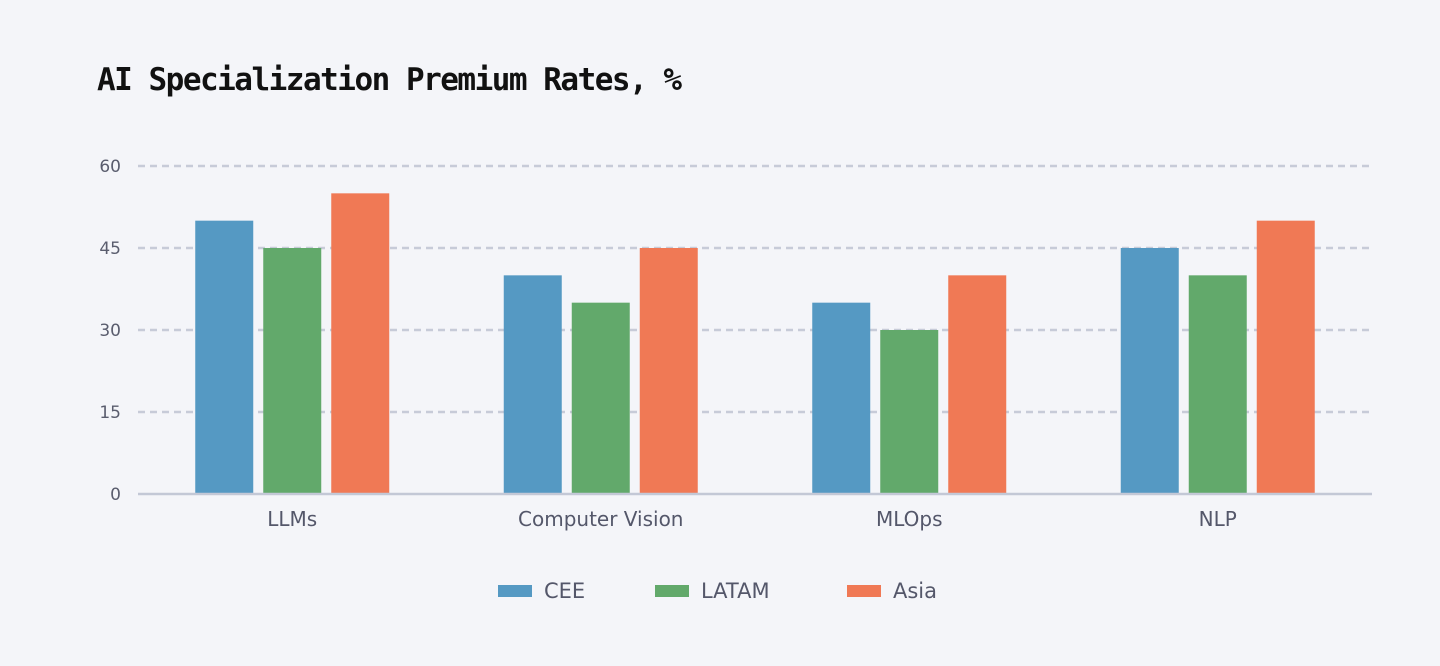 This screenshot has width=1440, height=666. Describe the element at coordinates (115, 495) in the screenshot. I see `y-tick-label: 0` at that location.